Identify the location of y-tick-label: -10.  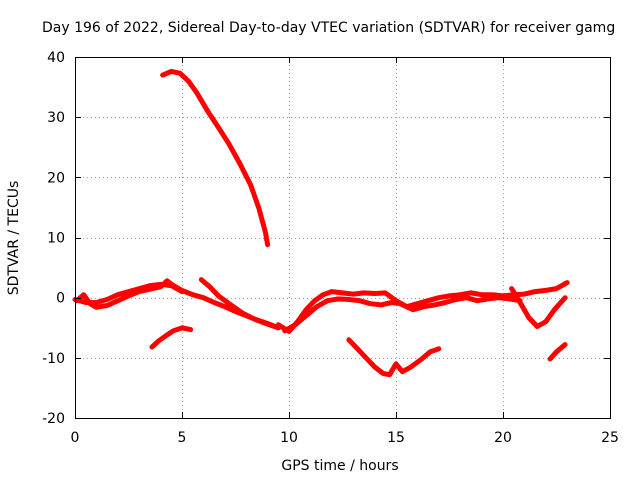
(53, 359).